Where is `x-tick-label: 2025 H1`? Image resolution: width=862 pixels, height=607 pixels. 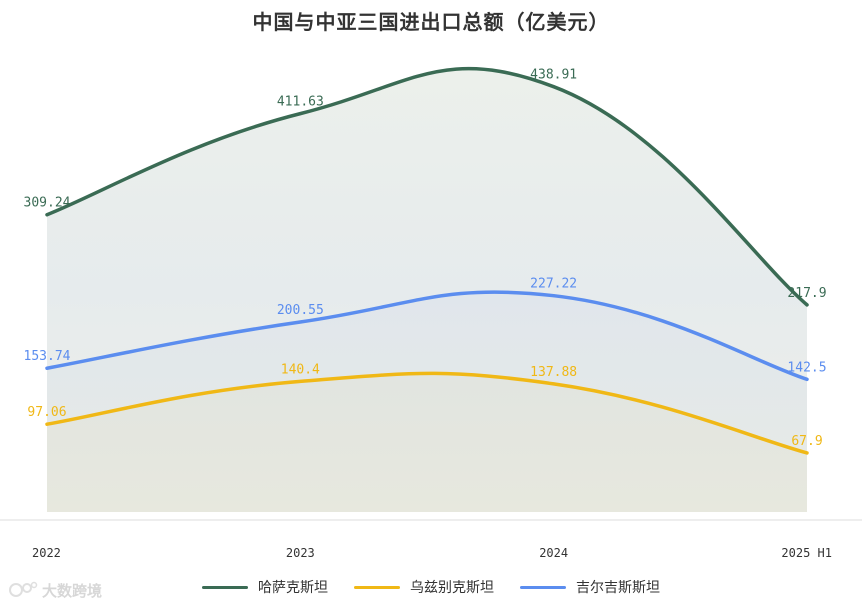
x-tick-label: 2025 H1 is located at coordinates (806, 553).